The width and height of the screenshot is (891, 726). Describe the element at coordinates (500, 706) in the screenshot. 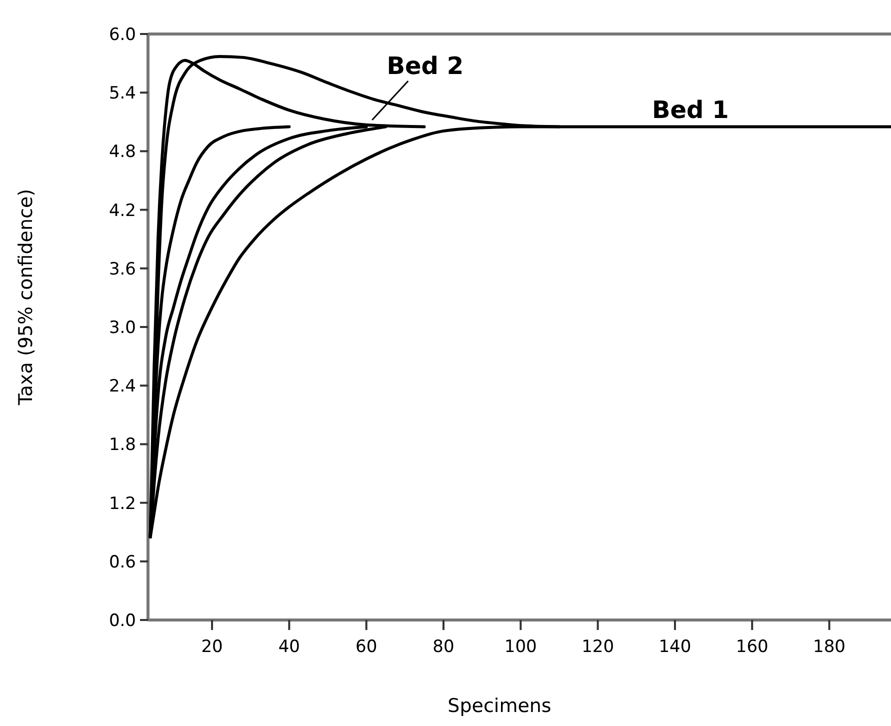

I see `x-axis-title: Specimens` at that location.